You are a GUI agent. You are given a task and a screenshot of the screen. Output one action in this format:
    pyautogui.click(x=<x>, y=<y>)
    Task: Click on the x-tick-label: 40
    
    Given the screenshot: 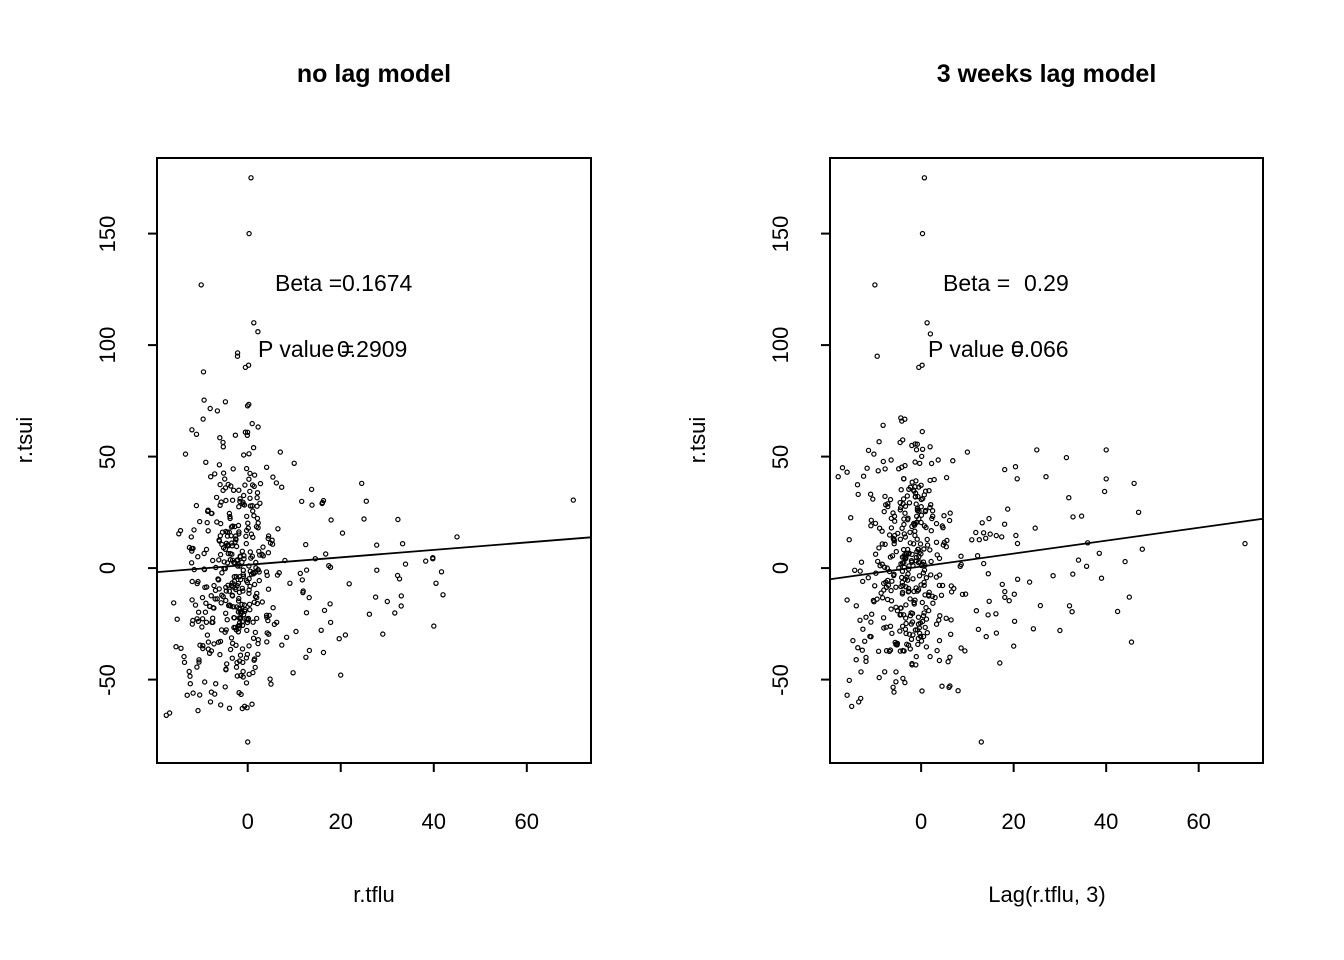 What is the action you would take?
    pyautogui.click(x=434, y=821)
    